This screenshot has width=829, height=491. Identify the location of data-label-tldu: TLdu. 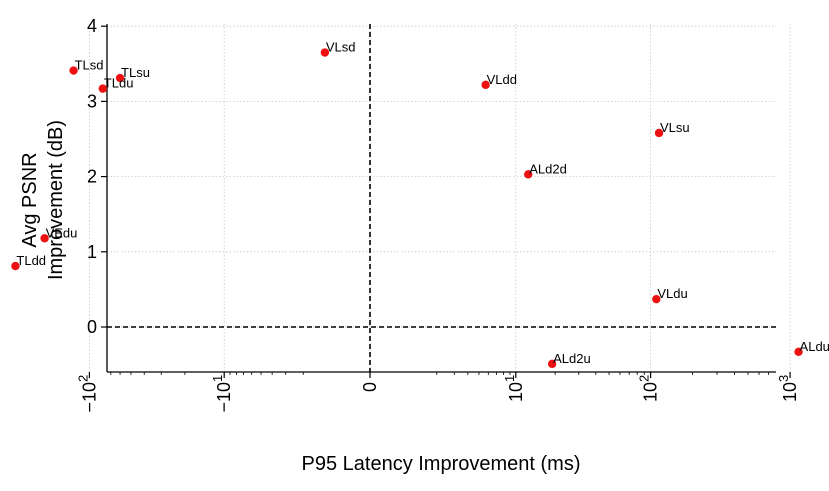
(119, 83).